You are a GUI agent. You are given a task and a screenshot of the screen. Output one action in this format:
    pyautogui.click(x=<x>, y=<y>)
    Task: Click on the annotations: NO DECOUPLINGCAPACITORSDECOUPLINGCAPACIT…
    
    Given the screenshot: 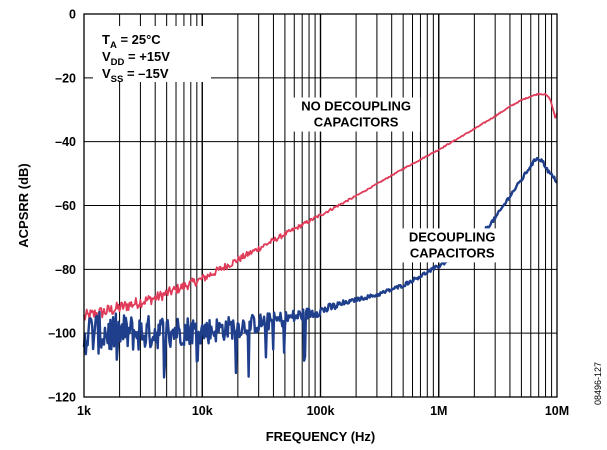 What is the action you would take?
    pyautogui.click(x=399, y=180)
    